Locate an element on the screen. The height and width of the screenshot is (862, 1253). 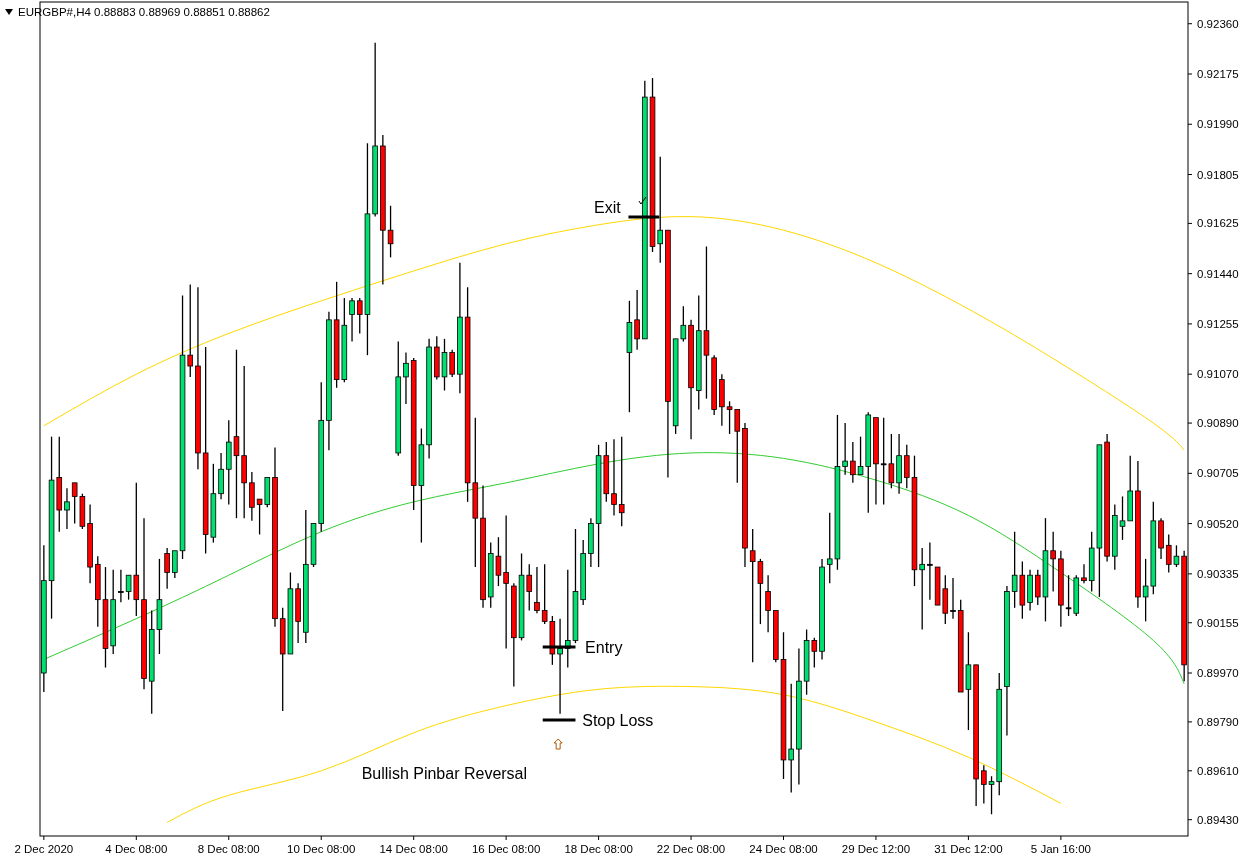
line-series is located at coordinates (614, 754).